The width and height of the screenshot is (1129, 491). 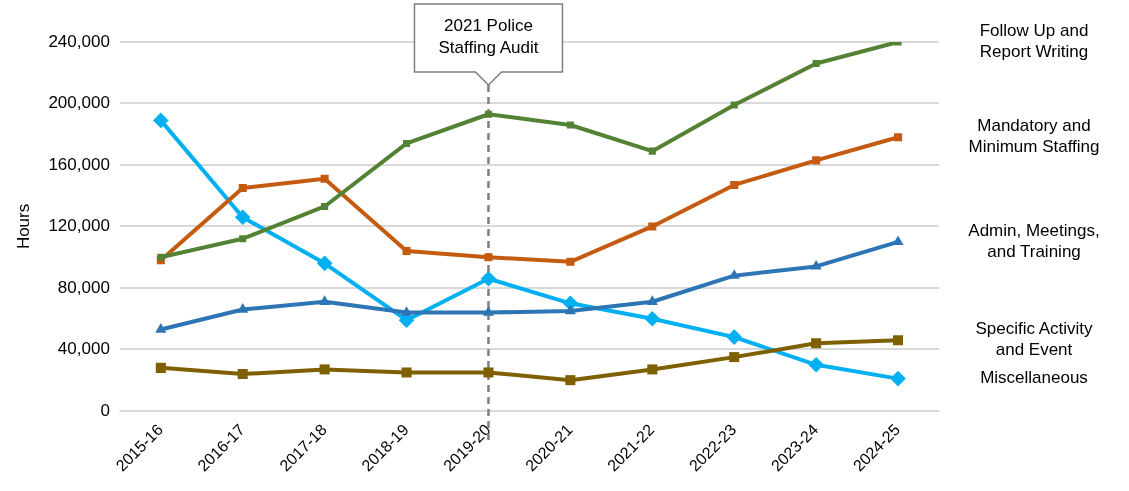 What do you see at coordinates (1034, 339) in the screenshot?
I see `text: Specific Activity and Event` at bounding box center [1034, 339].